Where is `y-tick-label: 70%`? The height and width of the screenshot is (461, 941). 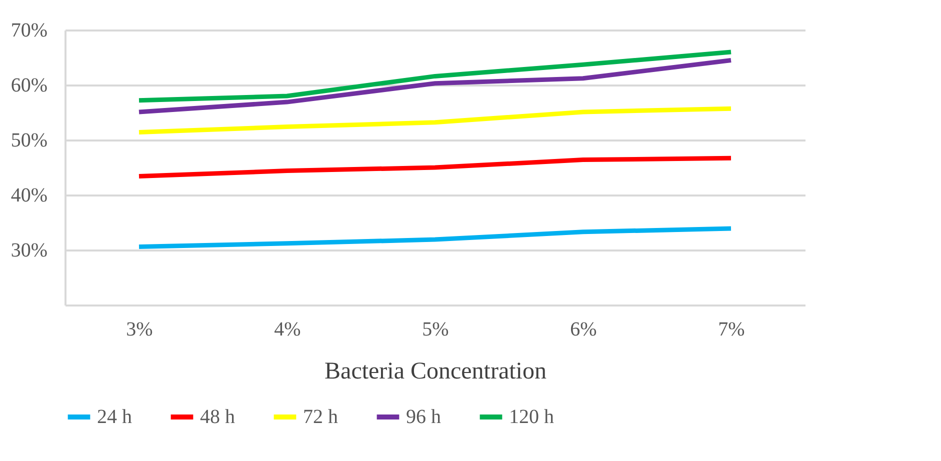 y-tick-label: 70% is located at coordinates (29, 31).